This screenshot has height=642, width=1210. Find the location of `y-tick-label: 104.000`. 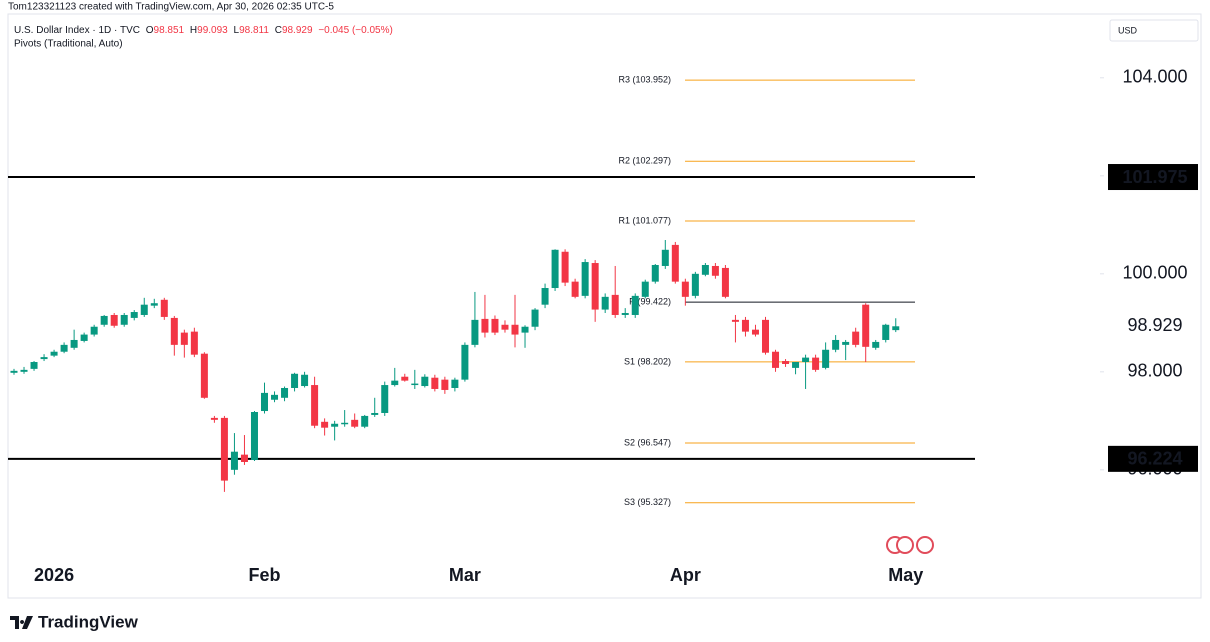

y-tick-label: 104.000 is located at coordinates (1154, 77).